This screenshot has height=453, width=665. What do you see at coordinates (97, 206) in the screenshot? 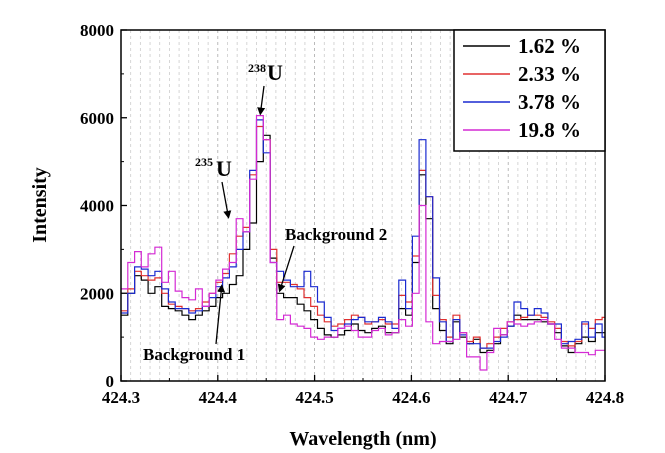
I see `y-tick-label: 4000` at bounding box center [97, 206].